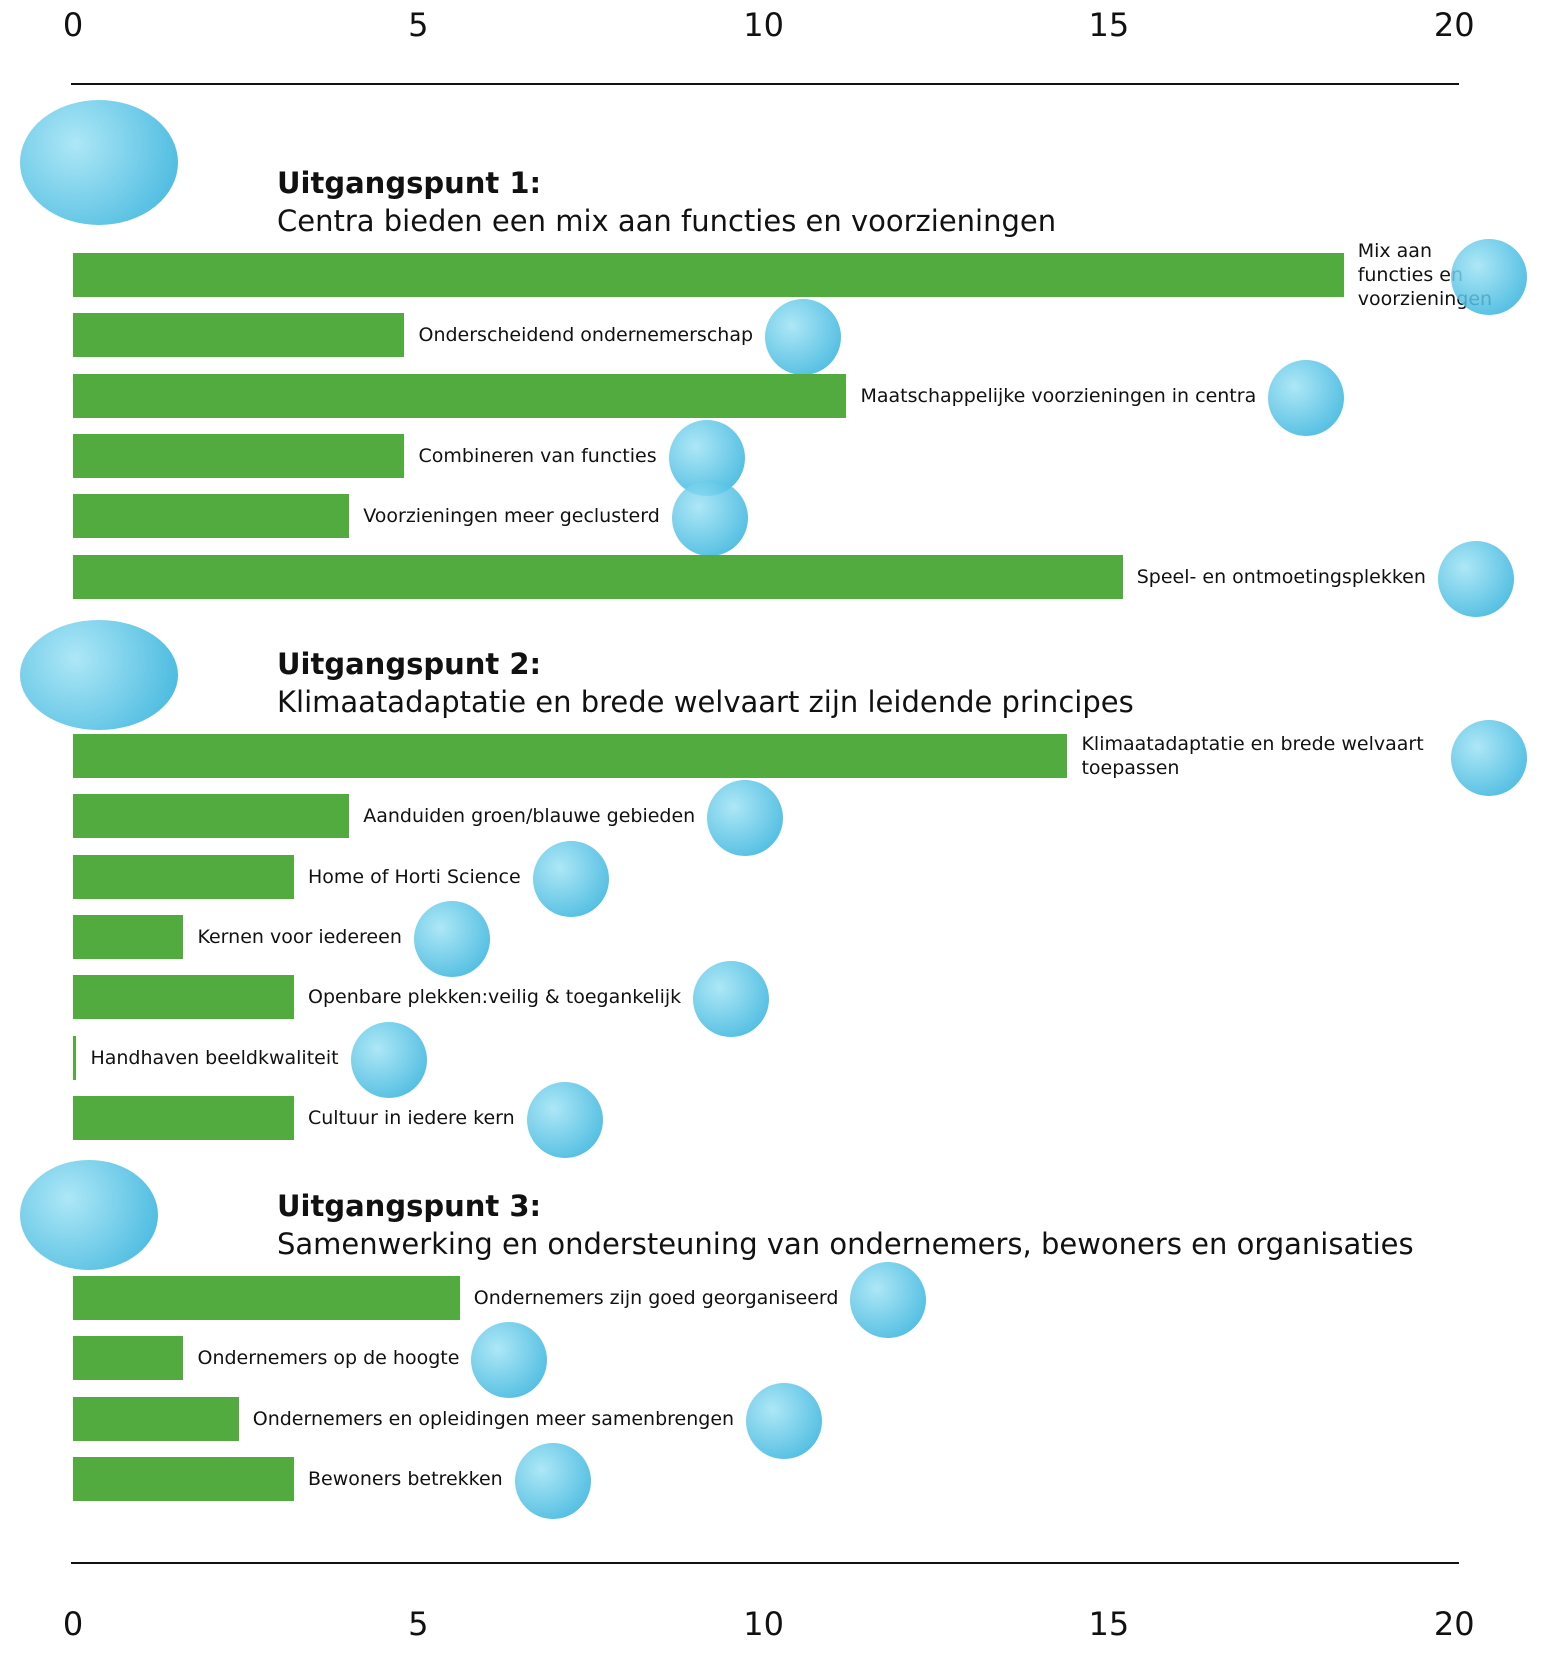 Image resolution: width=1541 pixels, height=1653 pixels. Describe the element at coordinates (529, 816) in the screenshot. I see `bar-label: Aanduiden groen/blauwe gebieden` at that location.